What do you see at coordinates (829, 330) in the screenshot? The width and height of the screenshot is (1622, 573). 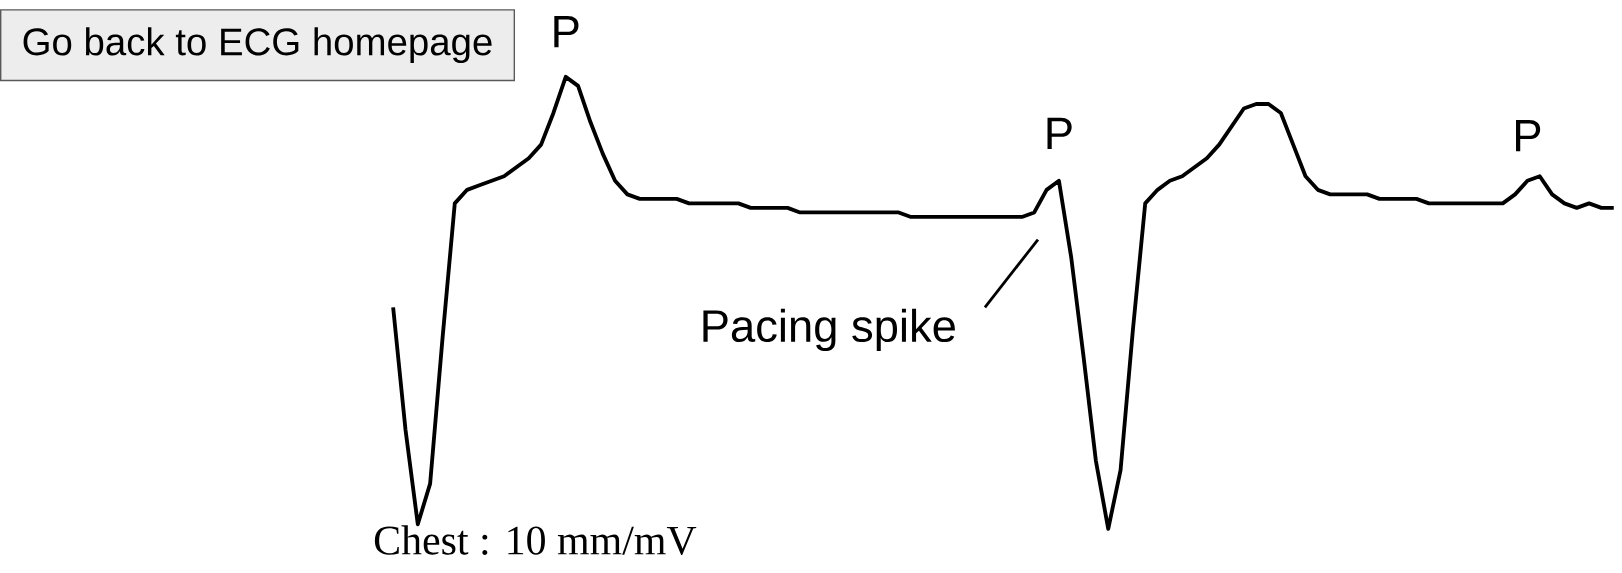 I see `annotation: Pacing spike` at bounding box center [829, 330].